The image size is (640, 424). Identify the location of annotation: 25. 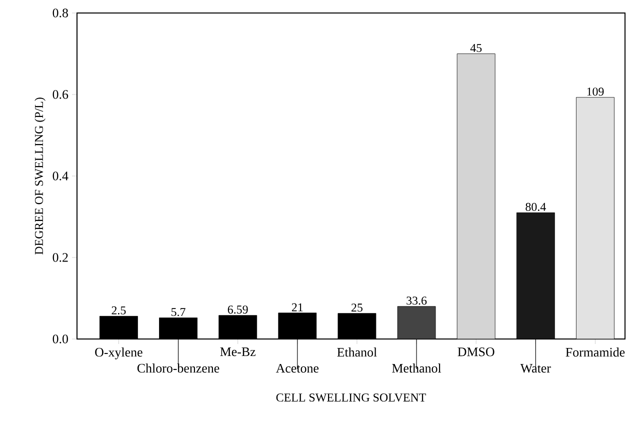
(357, 308).